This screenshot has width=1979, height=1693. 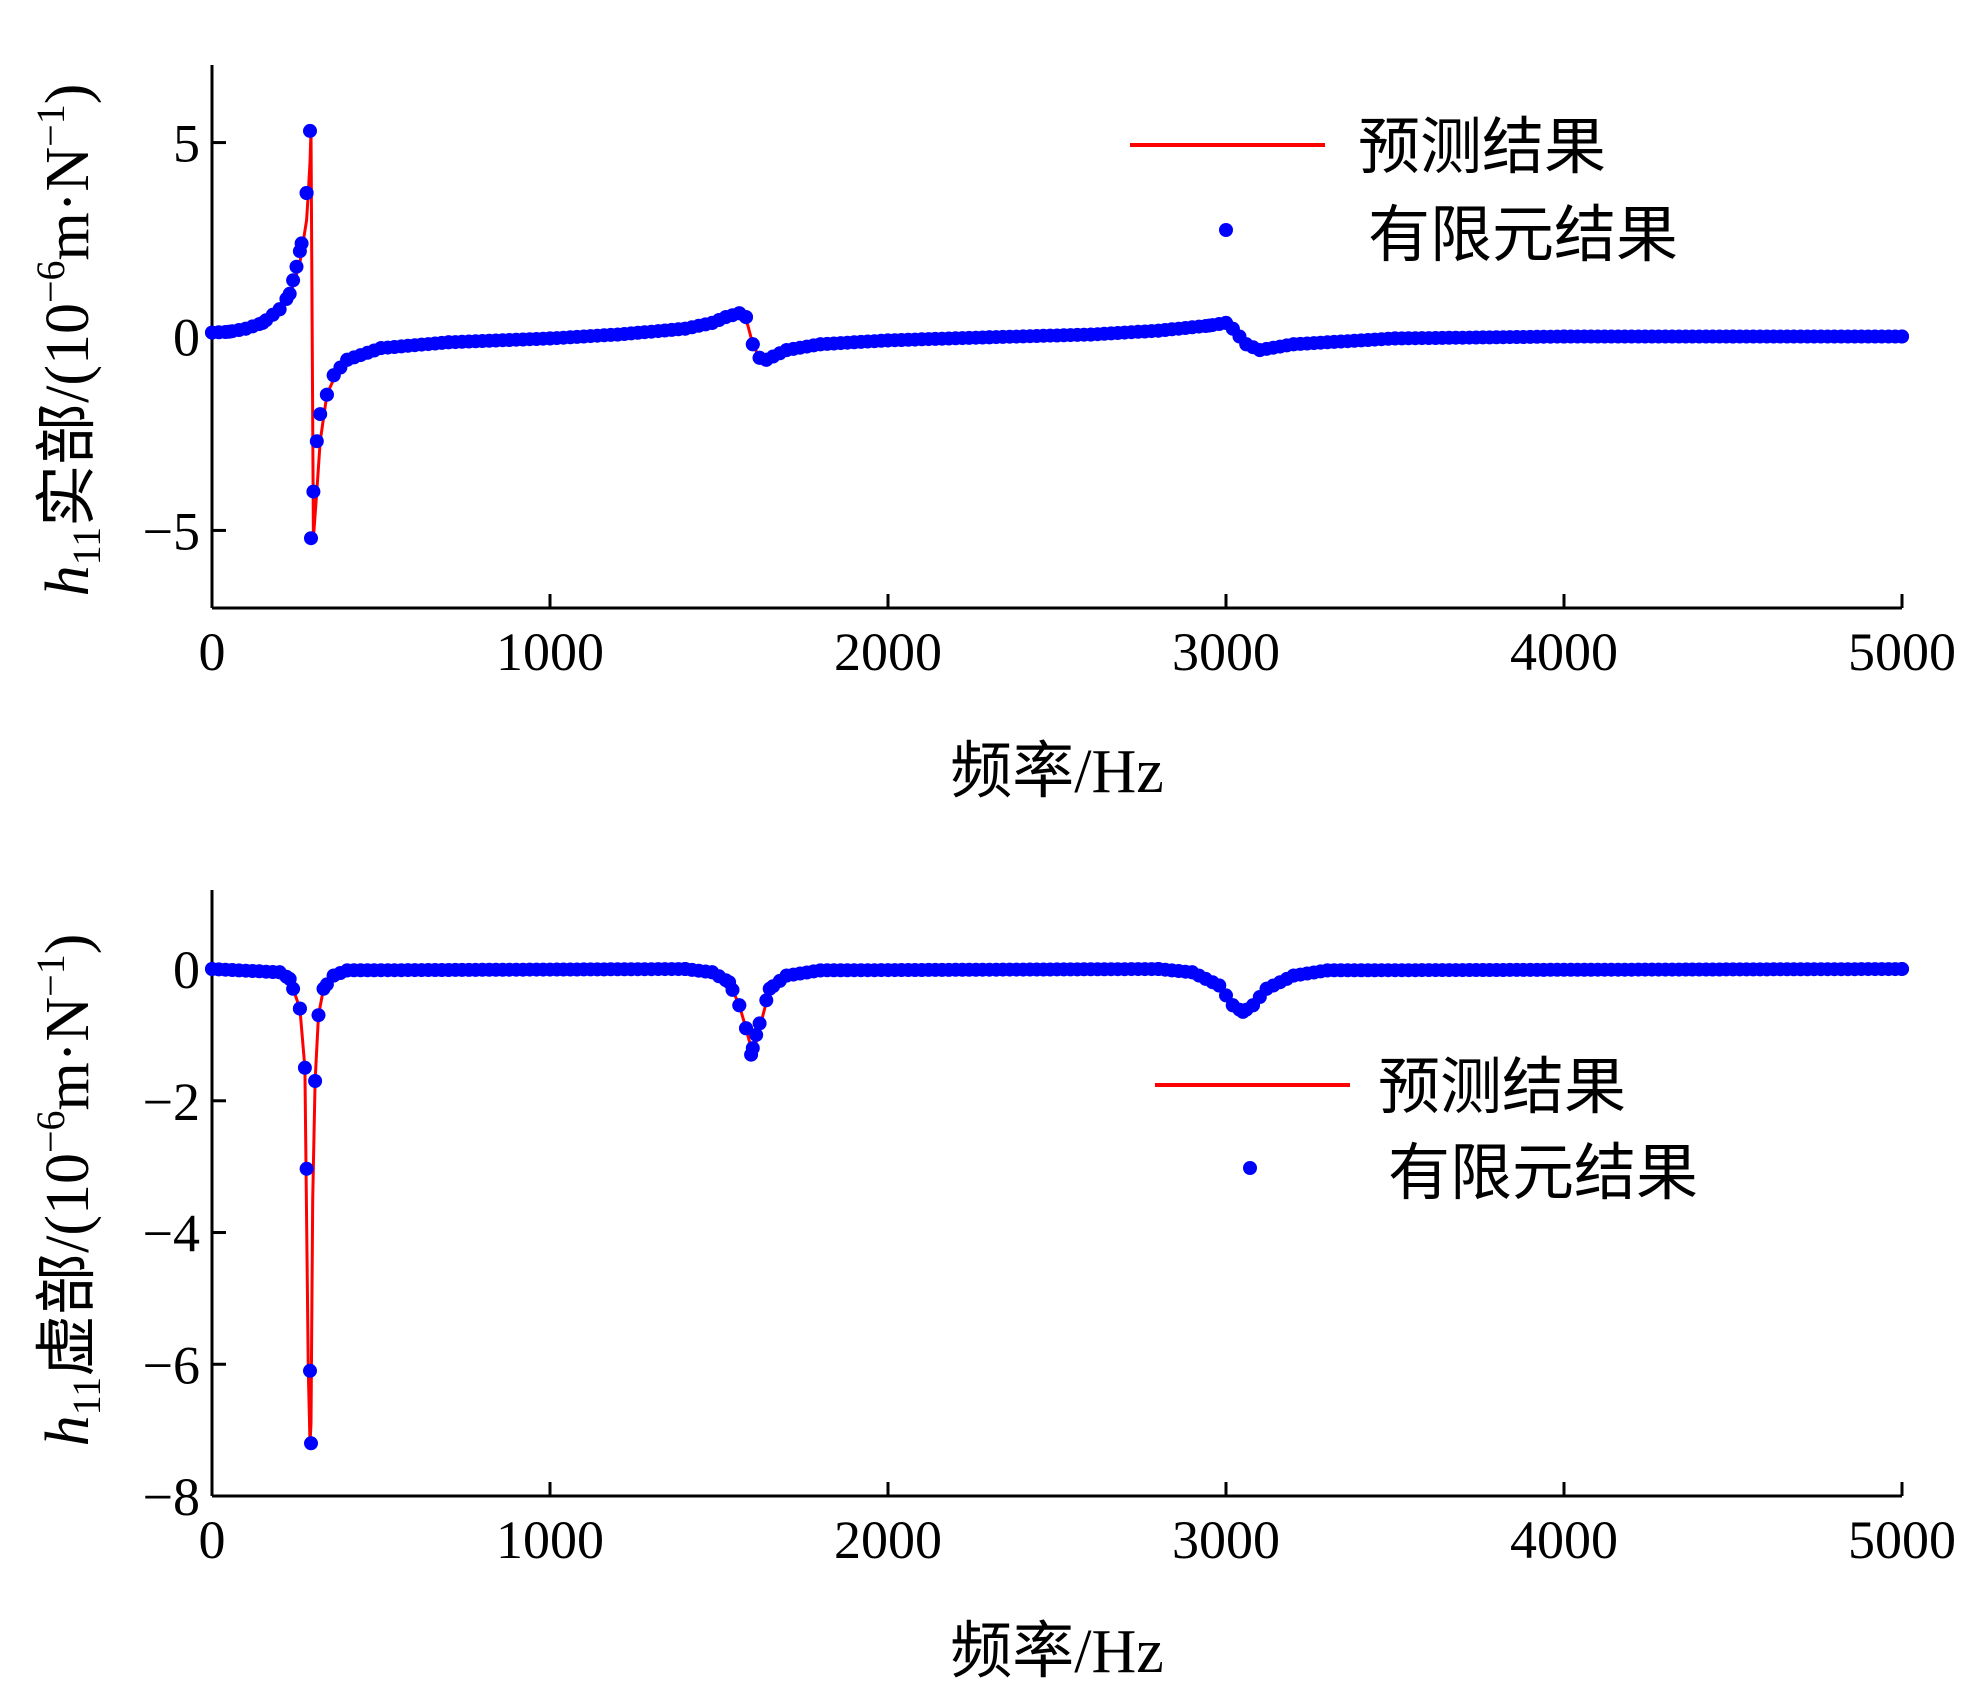 I want to click on legend-bottom: 预测结果 有限元结果, so click(x=1426, y=1131).